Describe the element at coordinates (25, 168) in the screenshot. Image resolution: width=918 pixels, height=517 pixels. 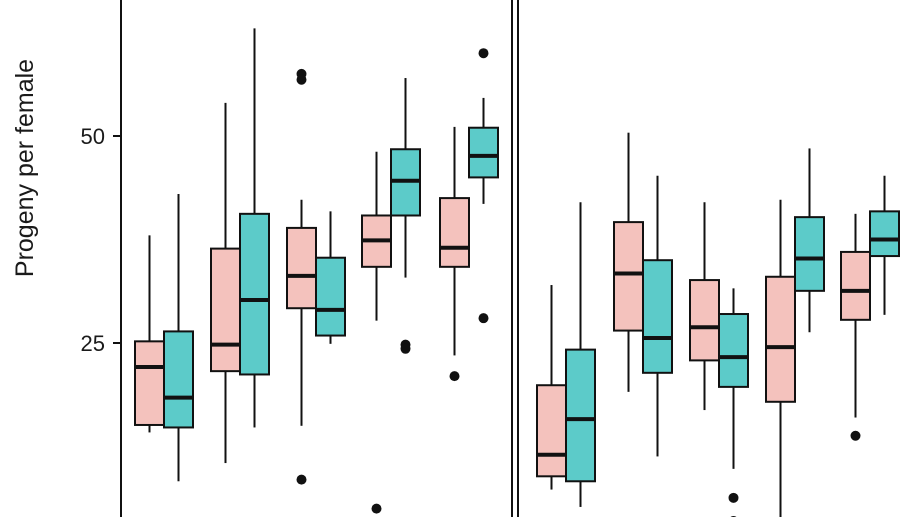
I see `y-axis-label: Progeny per female` at that location.